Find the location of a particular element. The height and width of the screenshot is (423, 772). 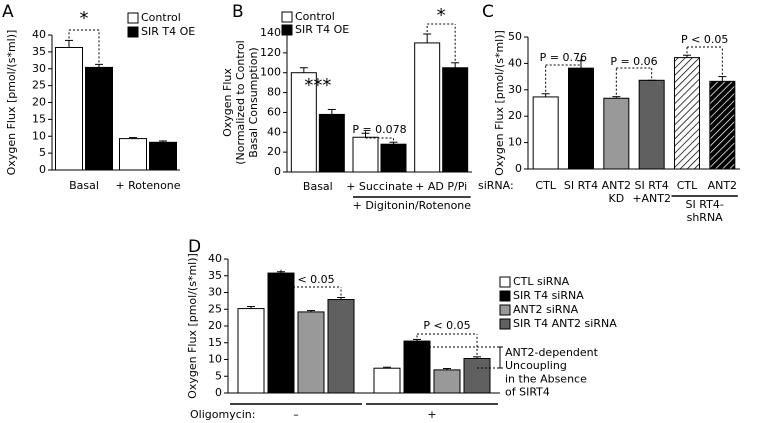

panel-letter: D is located at coordinates (194, 247).